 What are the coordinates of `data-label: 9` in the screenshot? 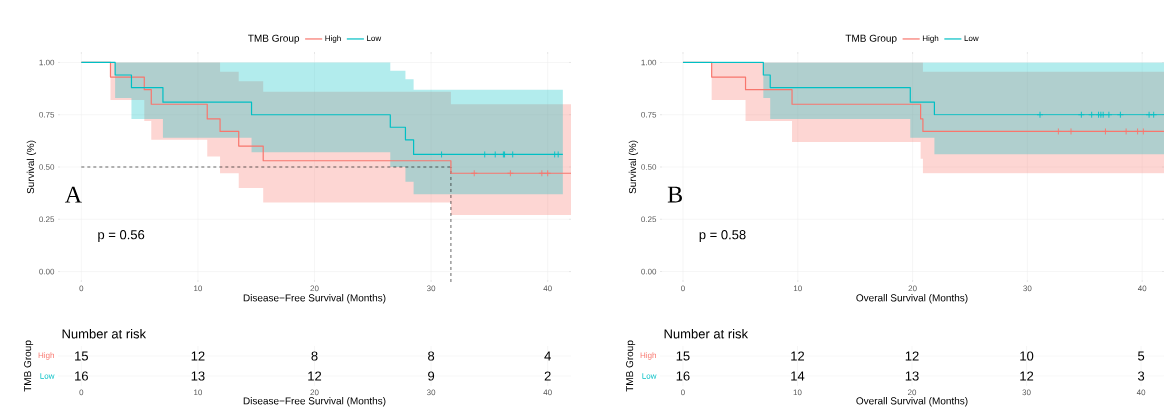 It's located at (431, 376).